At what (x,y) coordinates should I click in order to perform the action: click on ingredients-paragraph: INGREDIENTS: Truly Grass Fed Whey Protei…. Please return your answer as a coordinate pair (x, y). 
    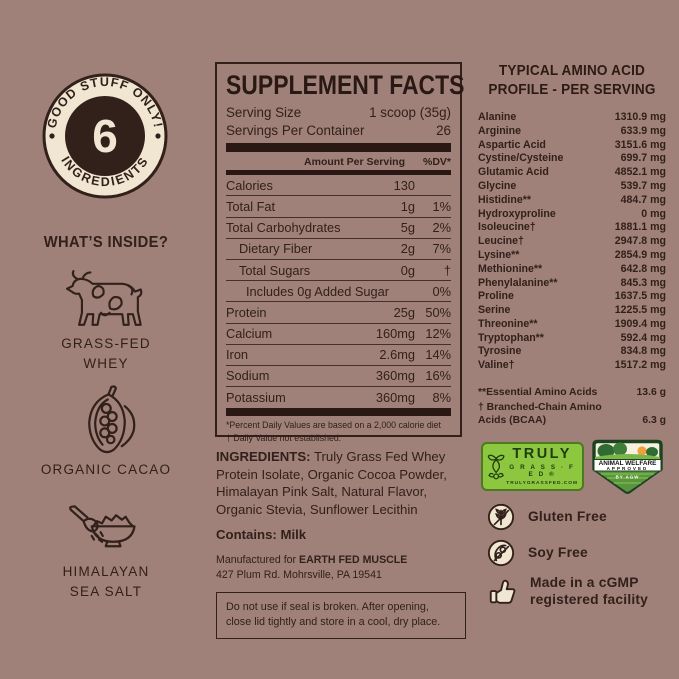
    Looking at the image, I should click on (341, 483).